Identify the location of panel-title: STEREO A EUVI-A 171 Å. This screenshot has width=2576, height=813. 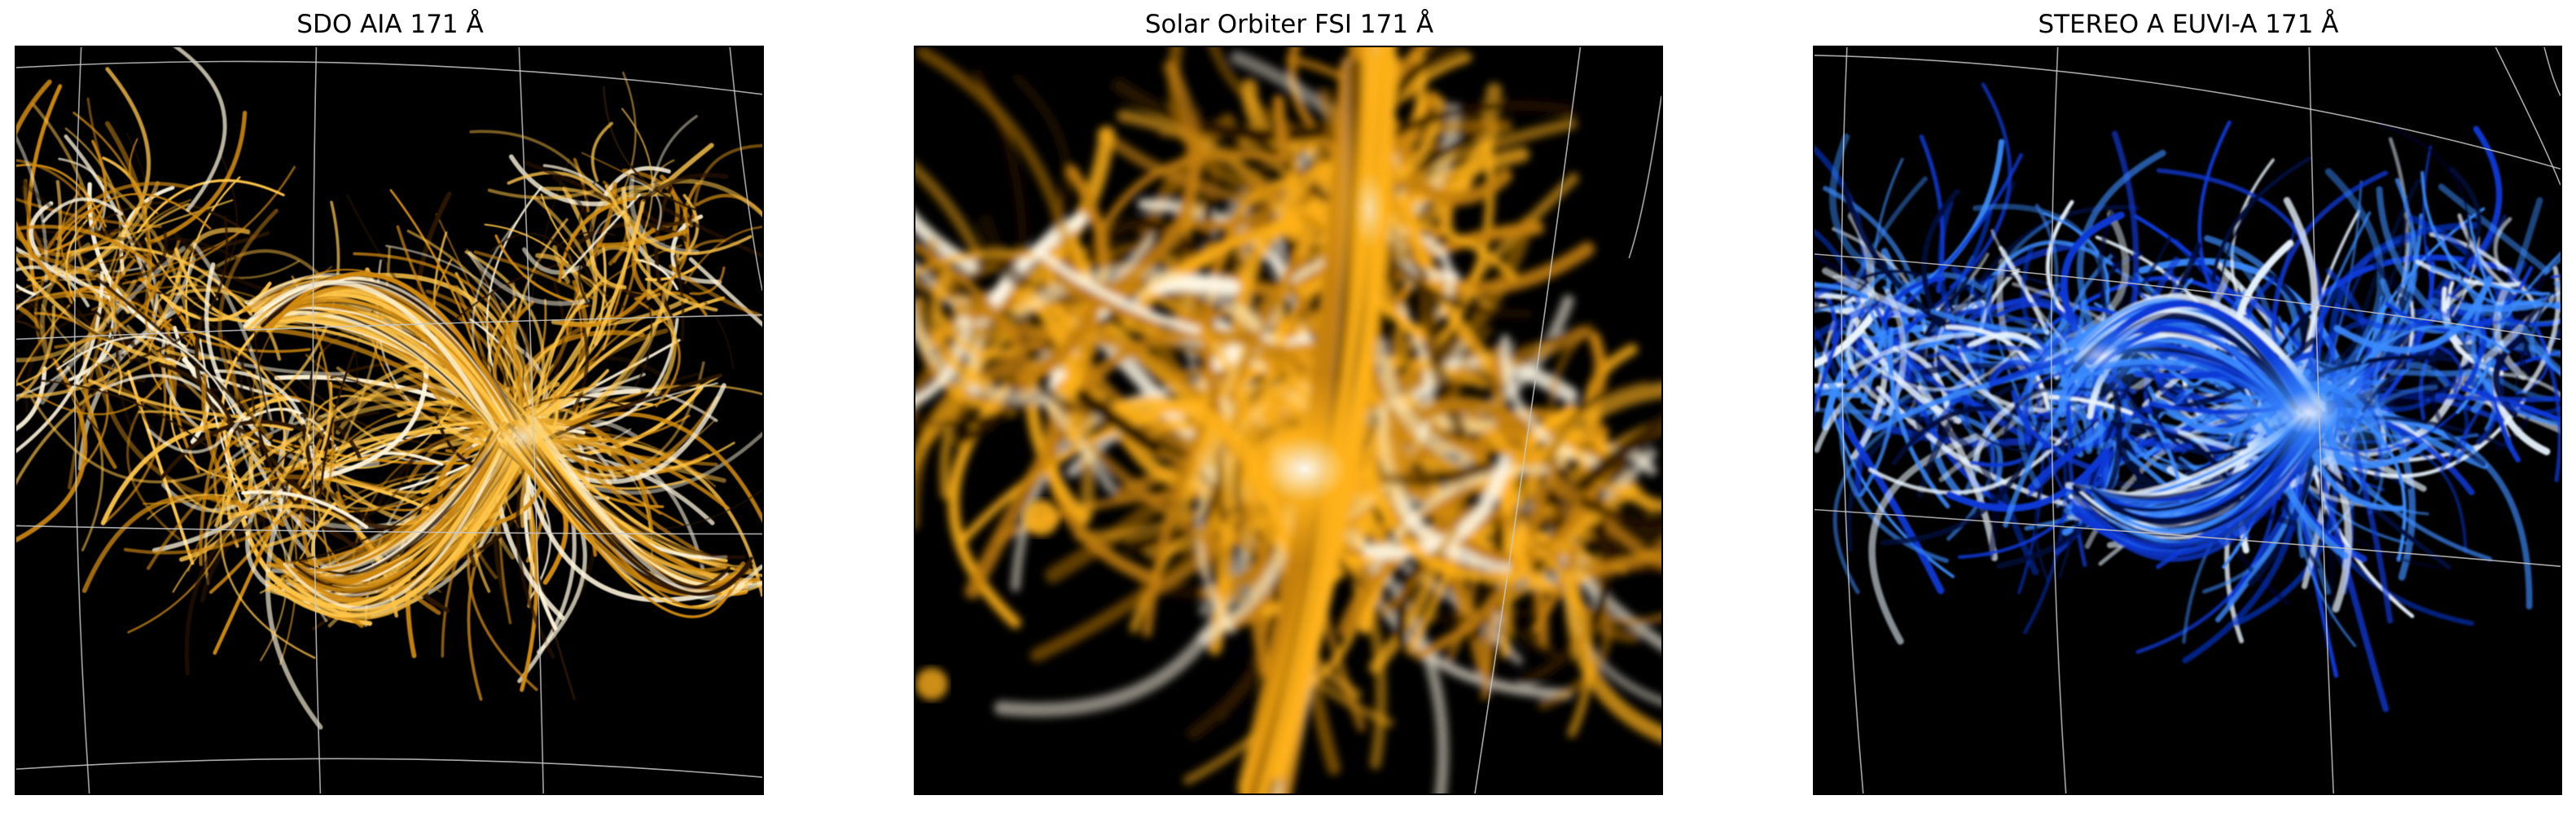
(2188, 24).